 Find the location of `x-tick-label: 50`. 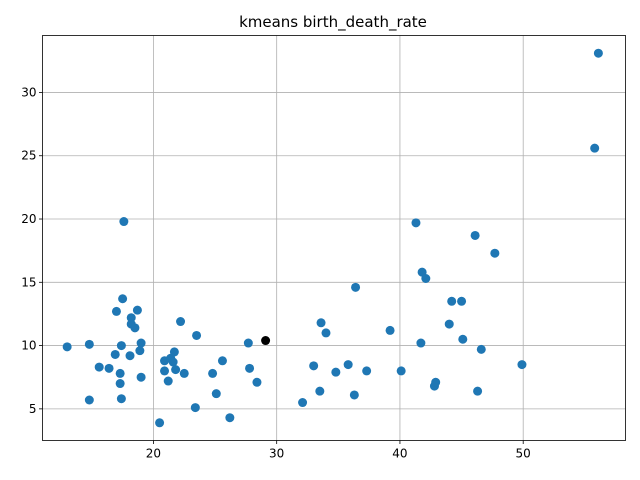

x-tick-label: 50 is located at coordinates (523, 454).